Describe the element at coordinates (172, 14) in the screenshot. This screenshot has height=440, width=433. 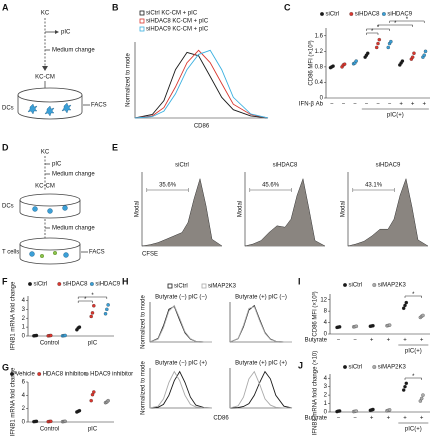
I see `legend-label: siCtrl KC-CM + pIC` at that location.